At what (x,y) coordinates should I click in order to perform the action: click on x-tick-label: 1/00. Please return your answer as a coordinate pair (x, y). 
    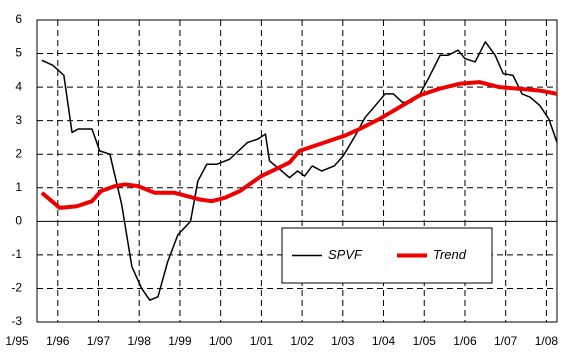
    Looking at the image, I should click on (221, 341).